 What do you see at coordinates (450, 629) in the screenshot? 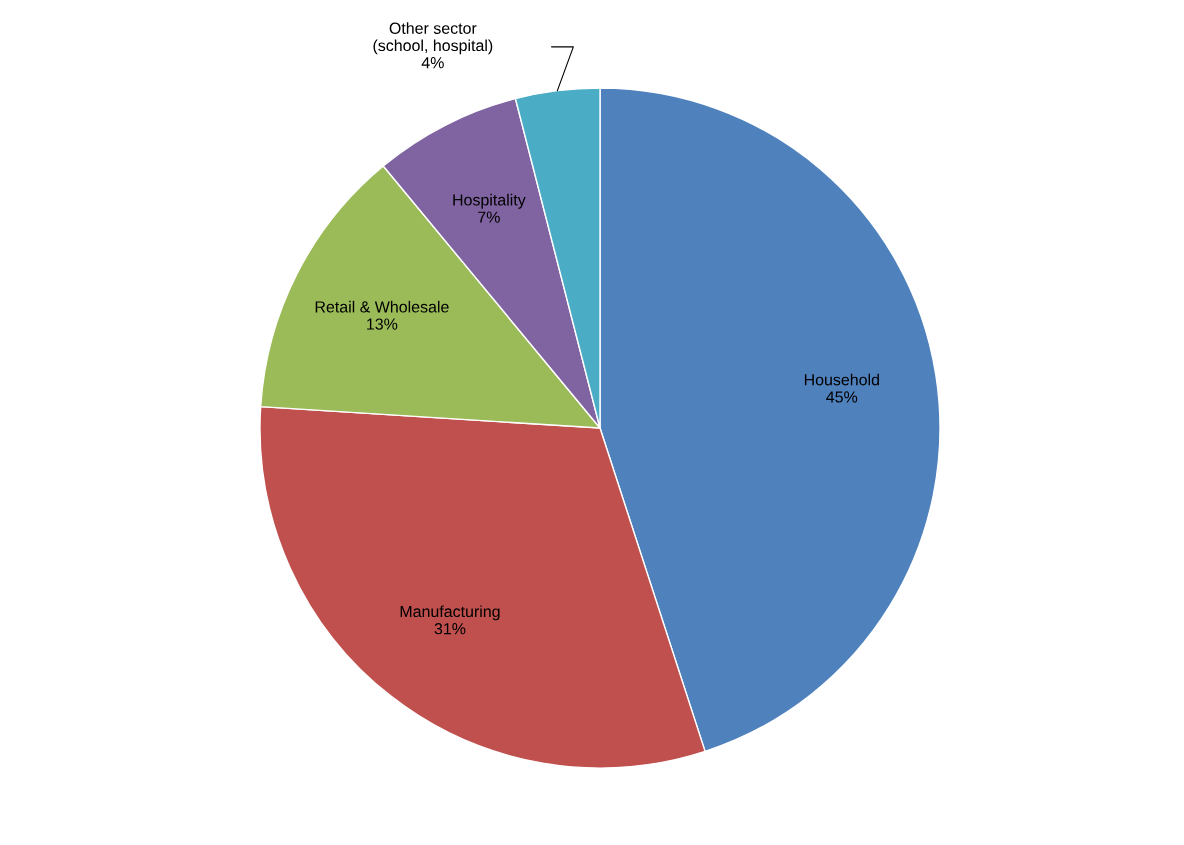
I see `data-label: 31%` at bounding box center [450, 629].